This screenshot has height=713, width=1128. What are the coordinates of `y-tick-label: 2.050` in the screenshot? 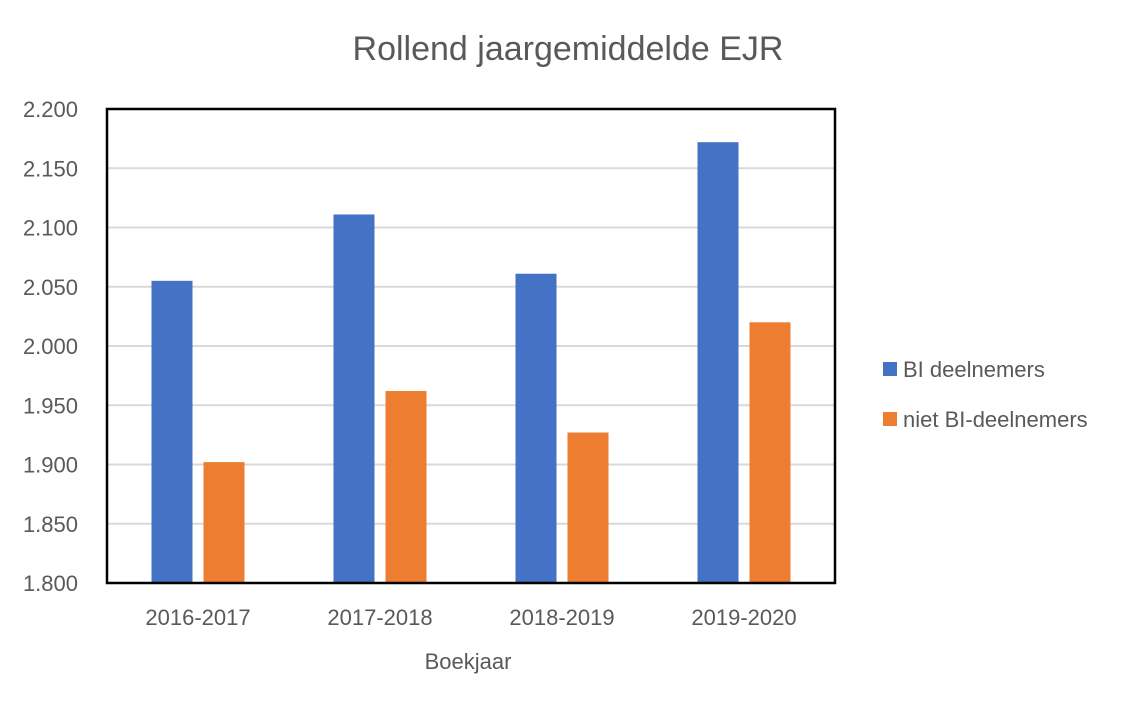 It's located at (50, 287).